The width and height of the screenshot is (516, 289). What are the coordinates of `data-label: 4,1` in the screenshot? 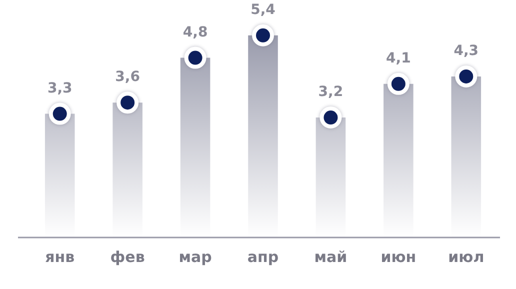 It's located at (398, 58).